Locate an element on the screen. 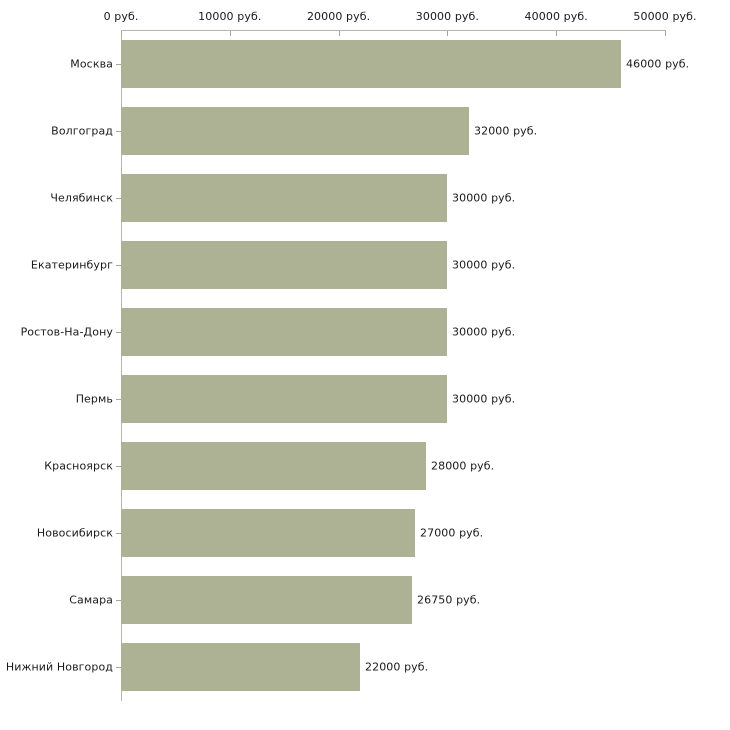  category-label: Волгоград is located at coordinates (82, 131).